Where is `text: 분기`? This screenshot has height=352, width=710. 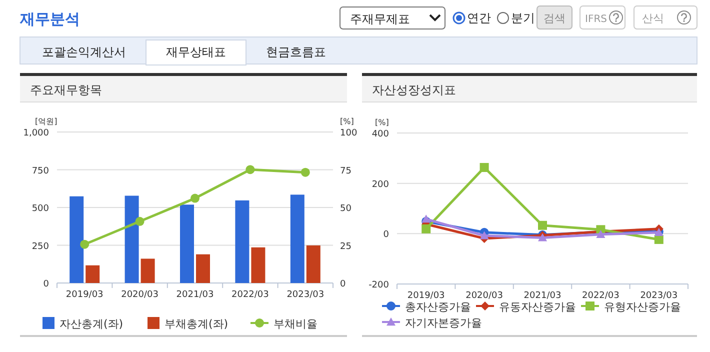 text: 분기 is located at coordinates (523, 18).